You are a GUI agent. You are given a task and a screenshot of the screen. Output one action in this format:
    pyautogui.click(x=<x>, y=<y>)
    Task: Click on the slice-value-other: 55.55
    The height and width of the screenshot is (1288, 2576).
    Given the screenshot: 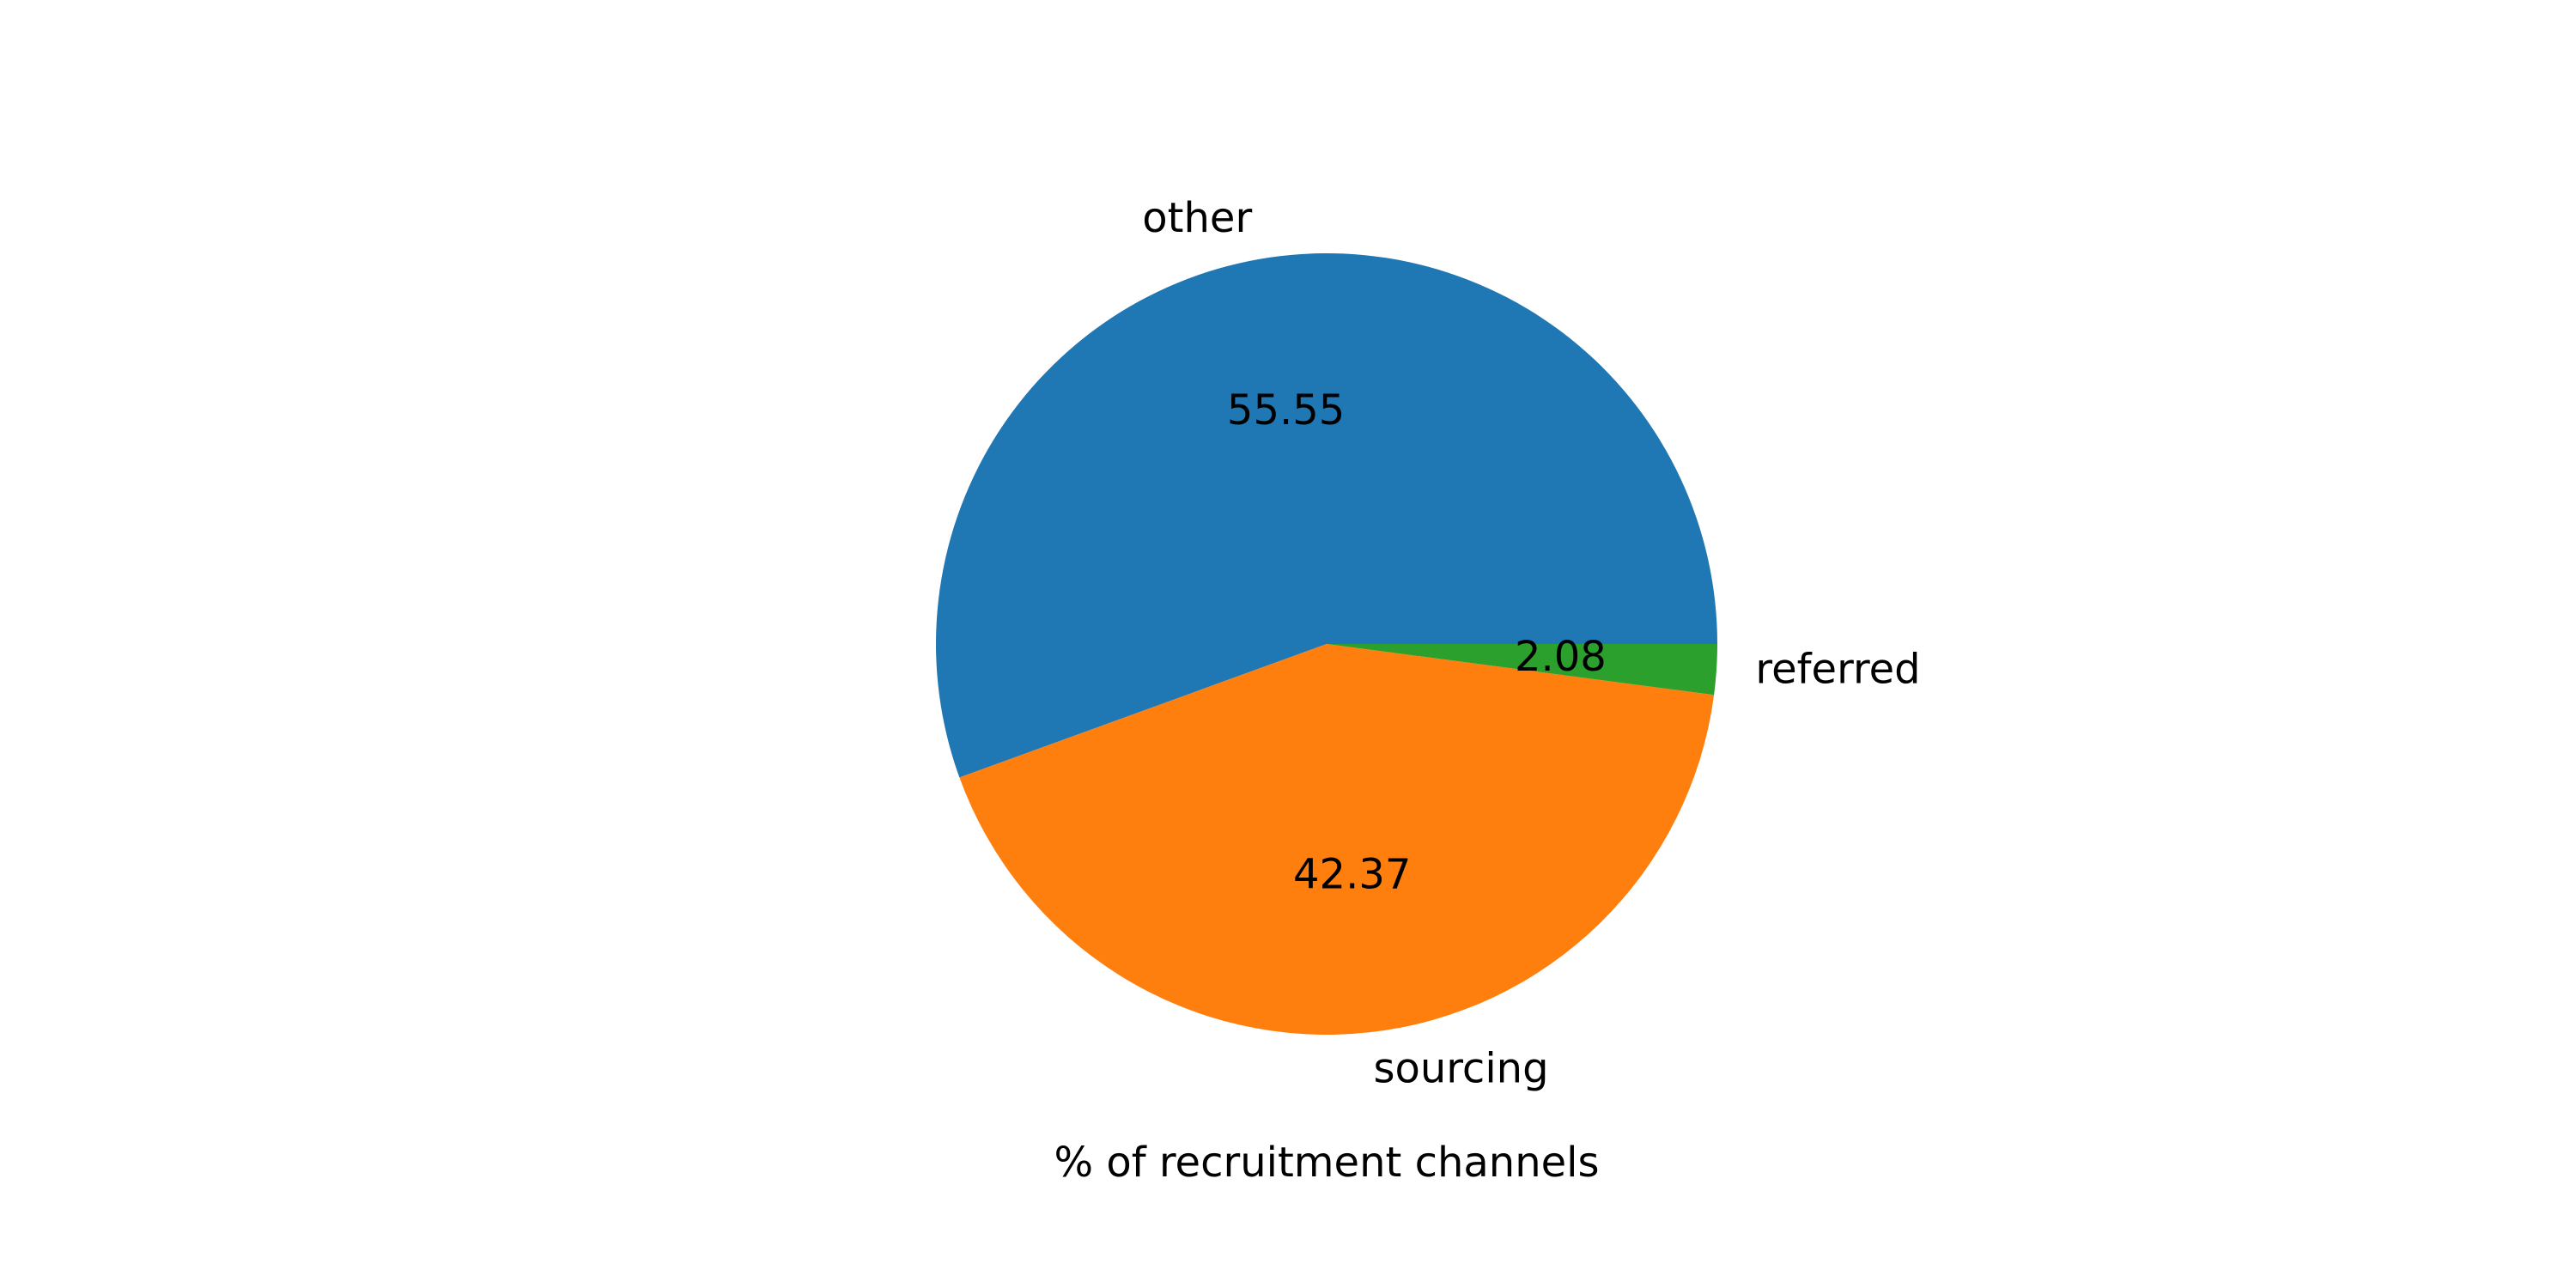 What is the action you would take?
    pyautogui.click(x=1286, y=410)
    